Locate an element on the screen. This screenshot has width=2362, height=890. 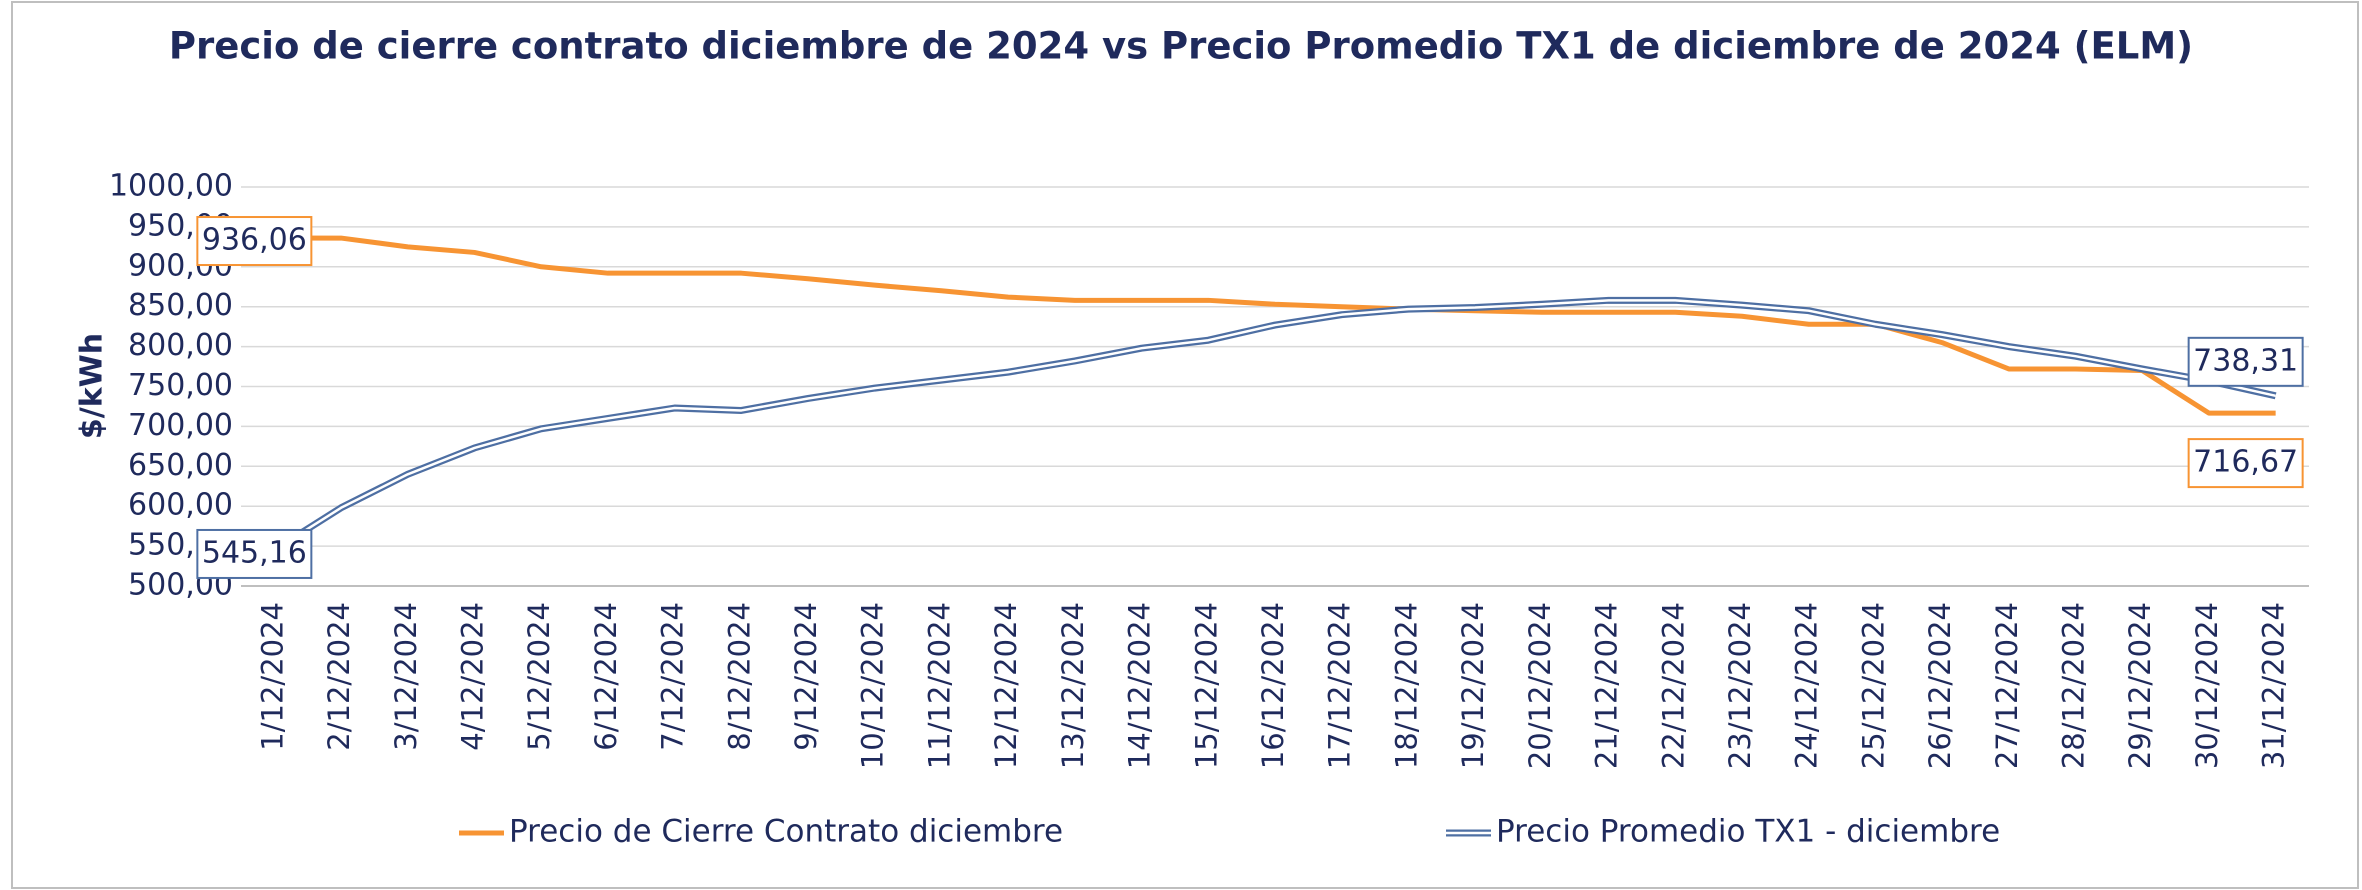
x-tick-label: 14/12/2024 is located at coordinates (1140, 685).